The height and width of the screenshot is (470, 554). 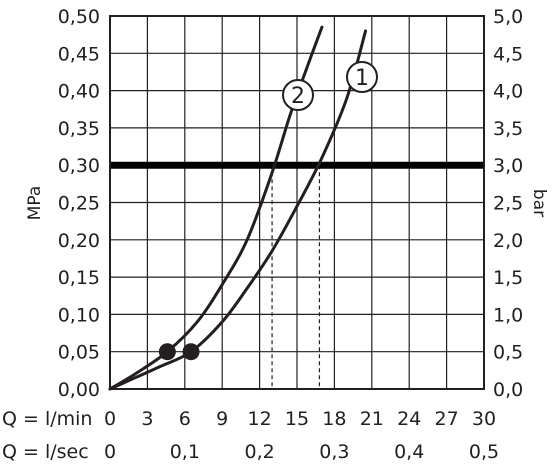 I want to click on curve-1-label: 1, so click(x=362, y=78).